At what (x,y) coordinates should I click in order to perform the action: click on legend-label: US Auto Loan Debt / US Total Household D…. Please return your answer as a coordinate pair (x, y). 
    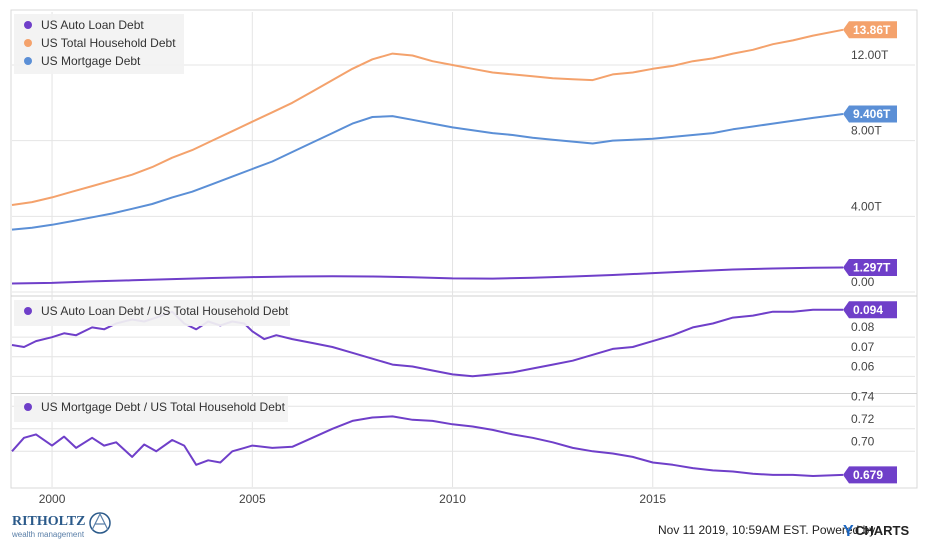
    Looking at the image, I should click on (165, 311).